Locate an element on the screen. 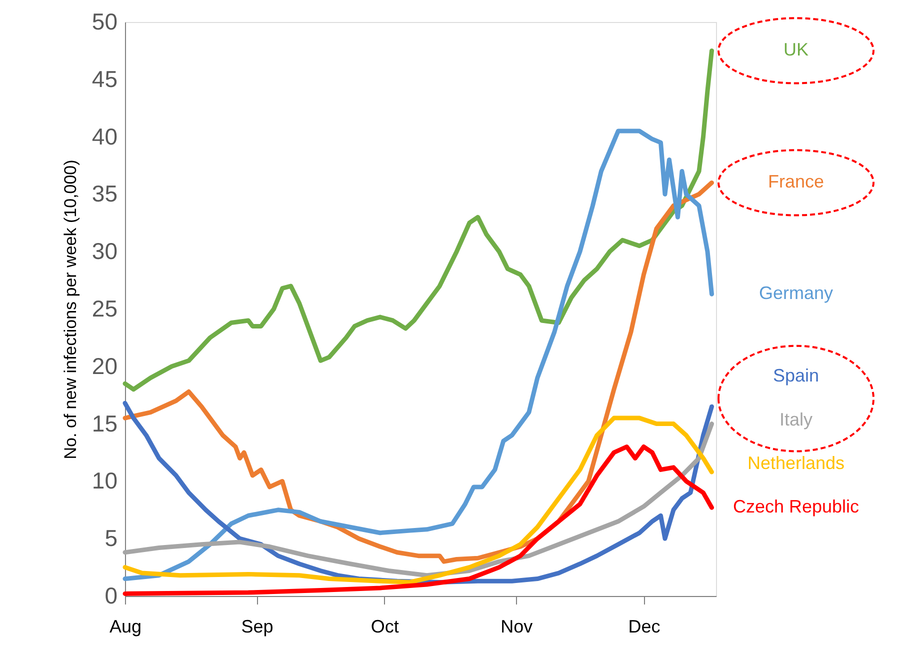  x-tick-label: Nov is located at coordinates (516, 626).